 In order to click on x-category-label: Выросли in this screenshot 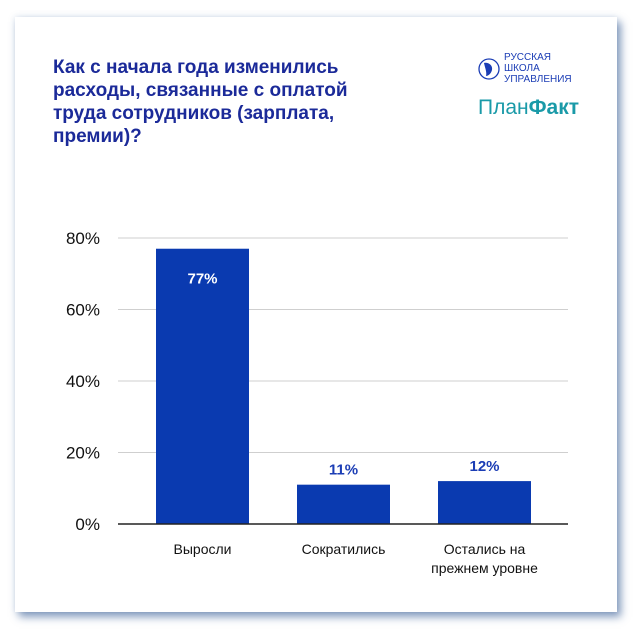, I will do `click(203, 549)`.